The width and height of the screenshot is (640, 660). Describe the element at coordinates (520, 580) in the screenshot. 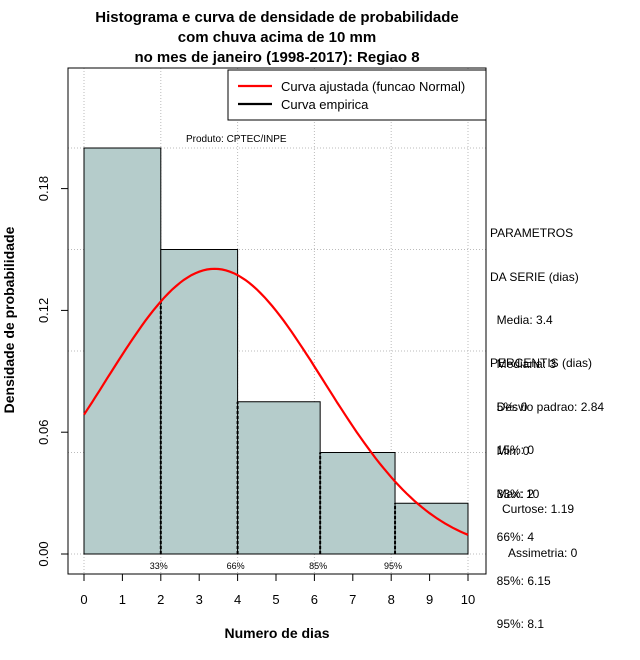

I see `percentil-85: 85%: 6.15` at that location.